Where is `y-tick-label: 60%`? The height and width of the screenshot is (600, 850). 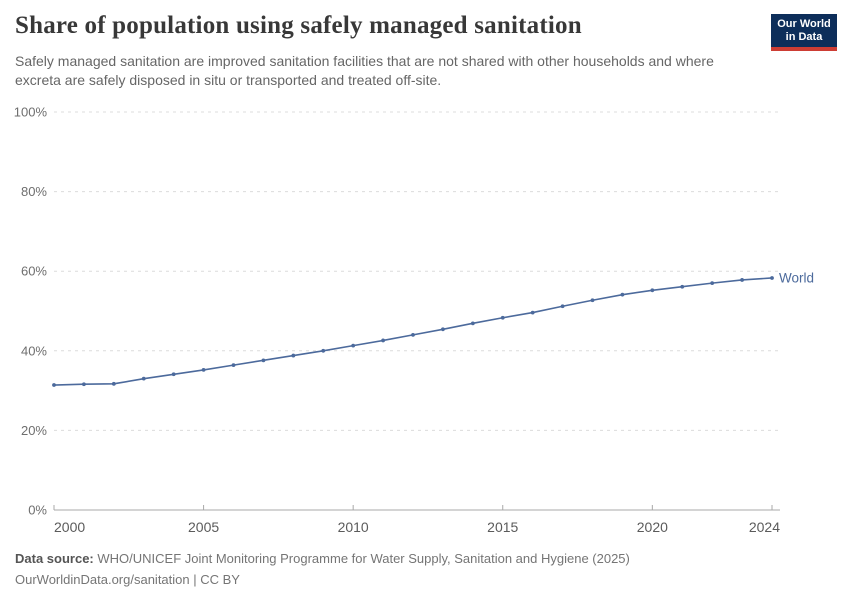 y-tick-label: 60% is located at coordinates (34, 271).